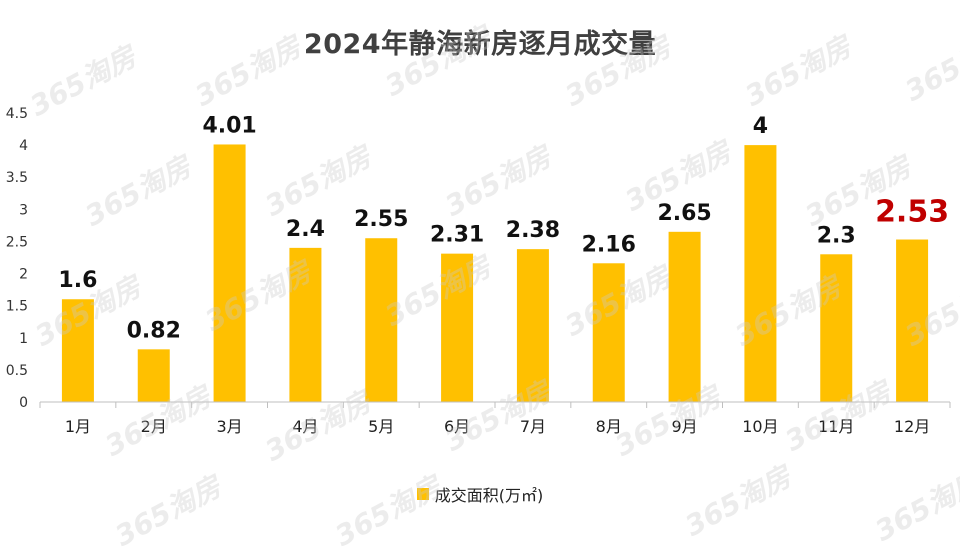 This screenshot has height=555, width=960. Describe the element at coordinates (229, 426) in the screenshot. I see `x-tick-label: 3月` at that location.